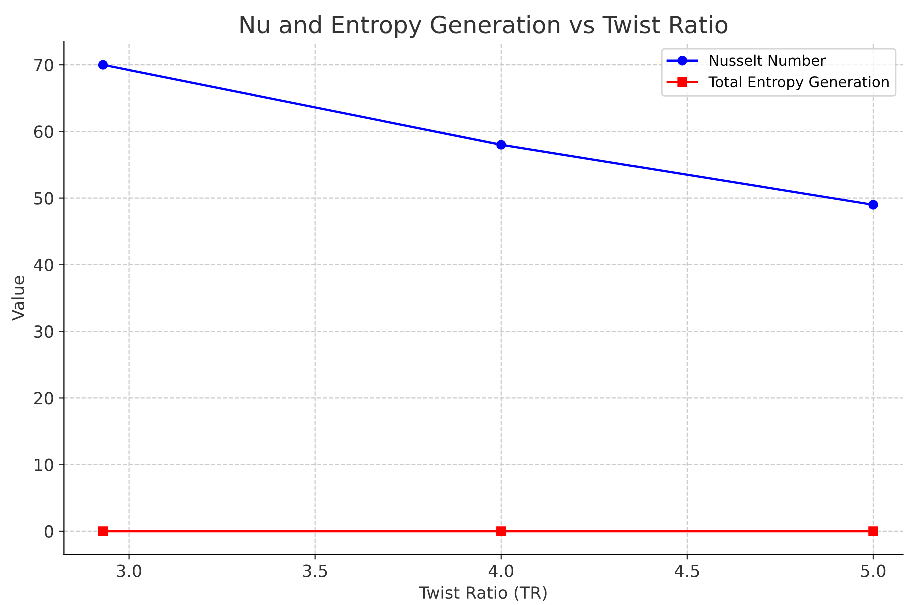  Describe the element at coordinates (44, 132) in the screenshot. I see `y-tick-label: 60` at that location.